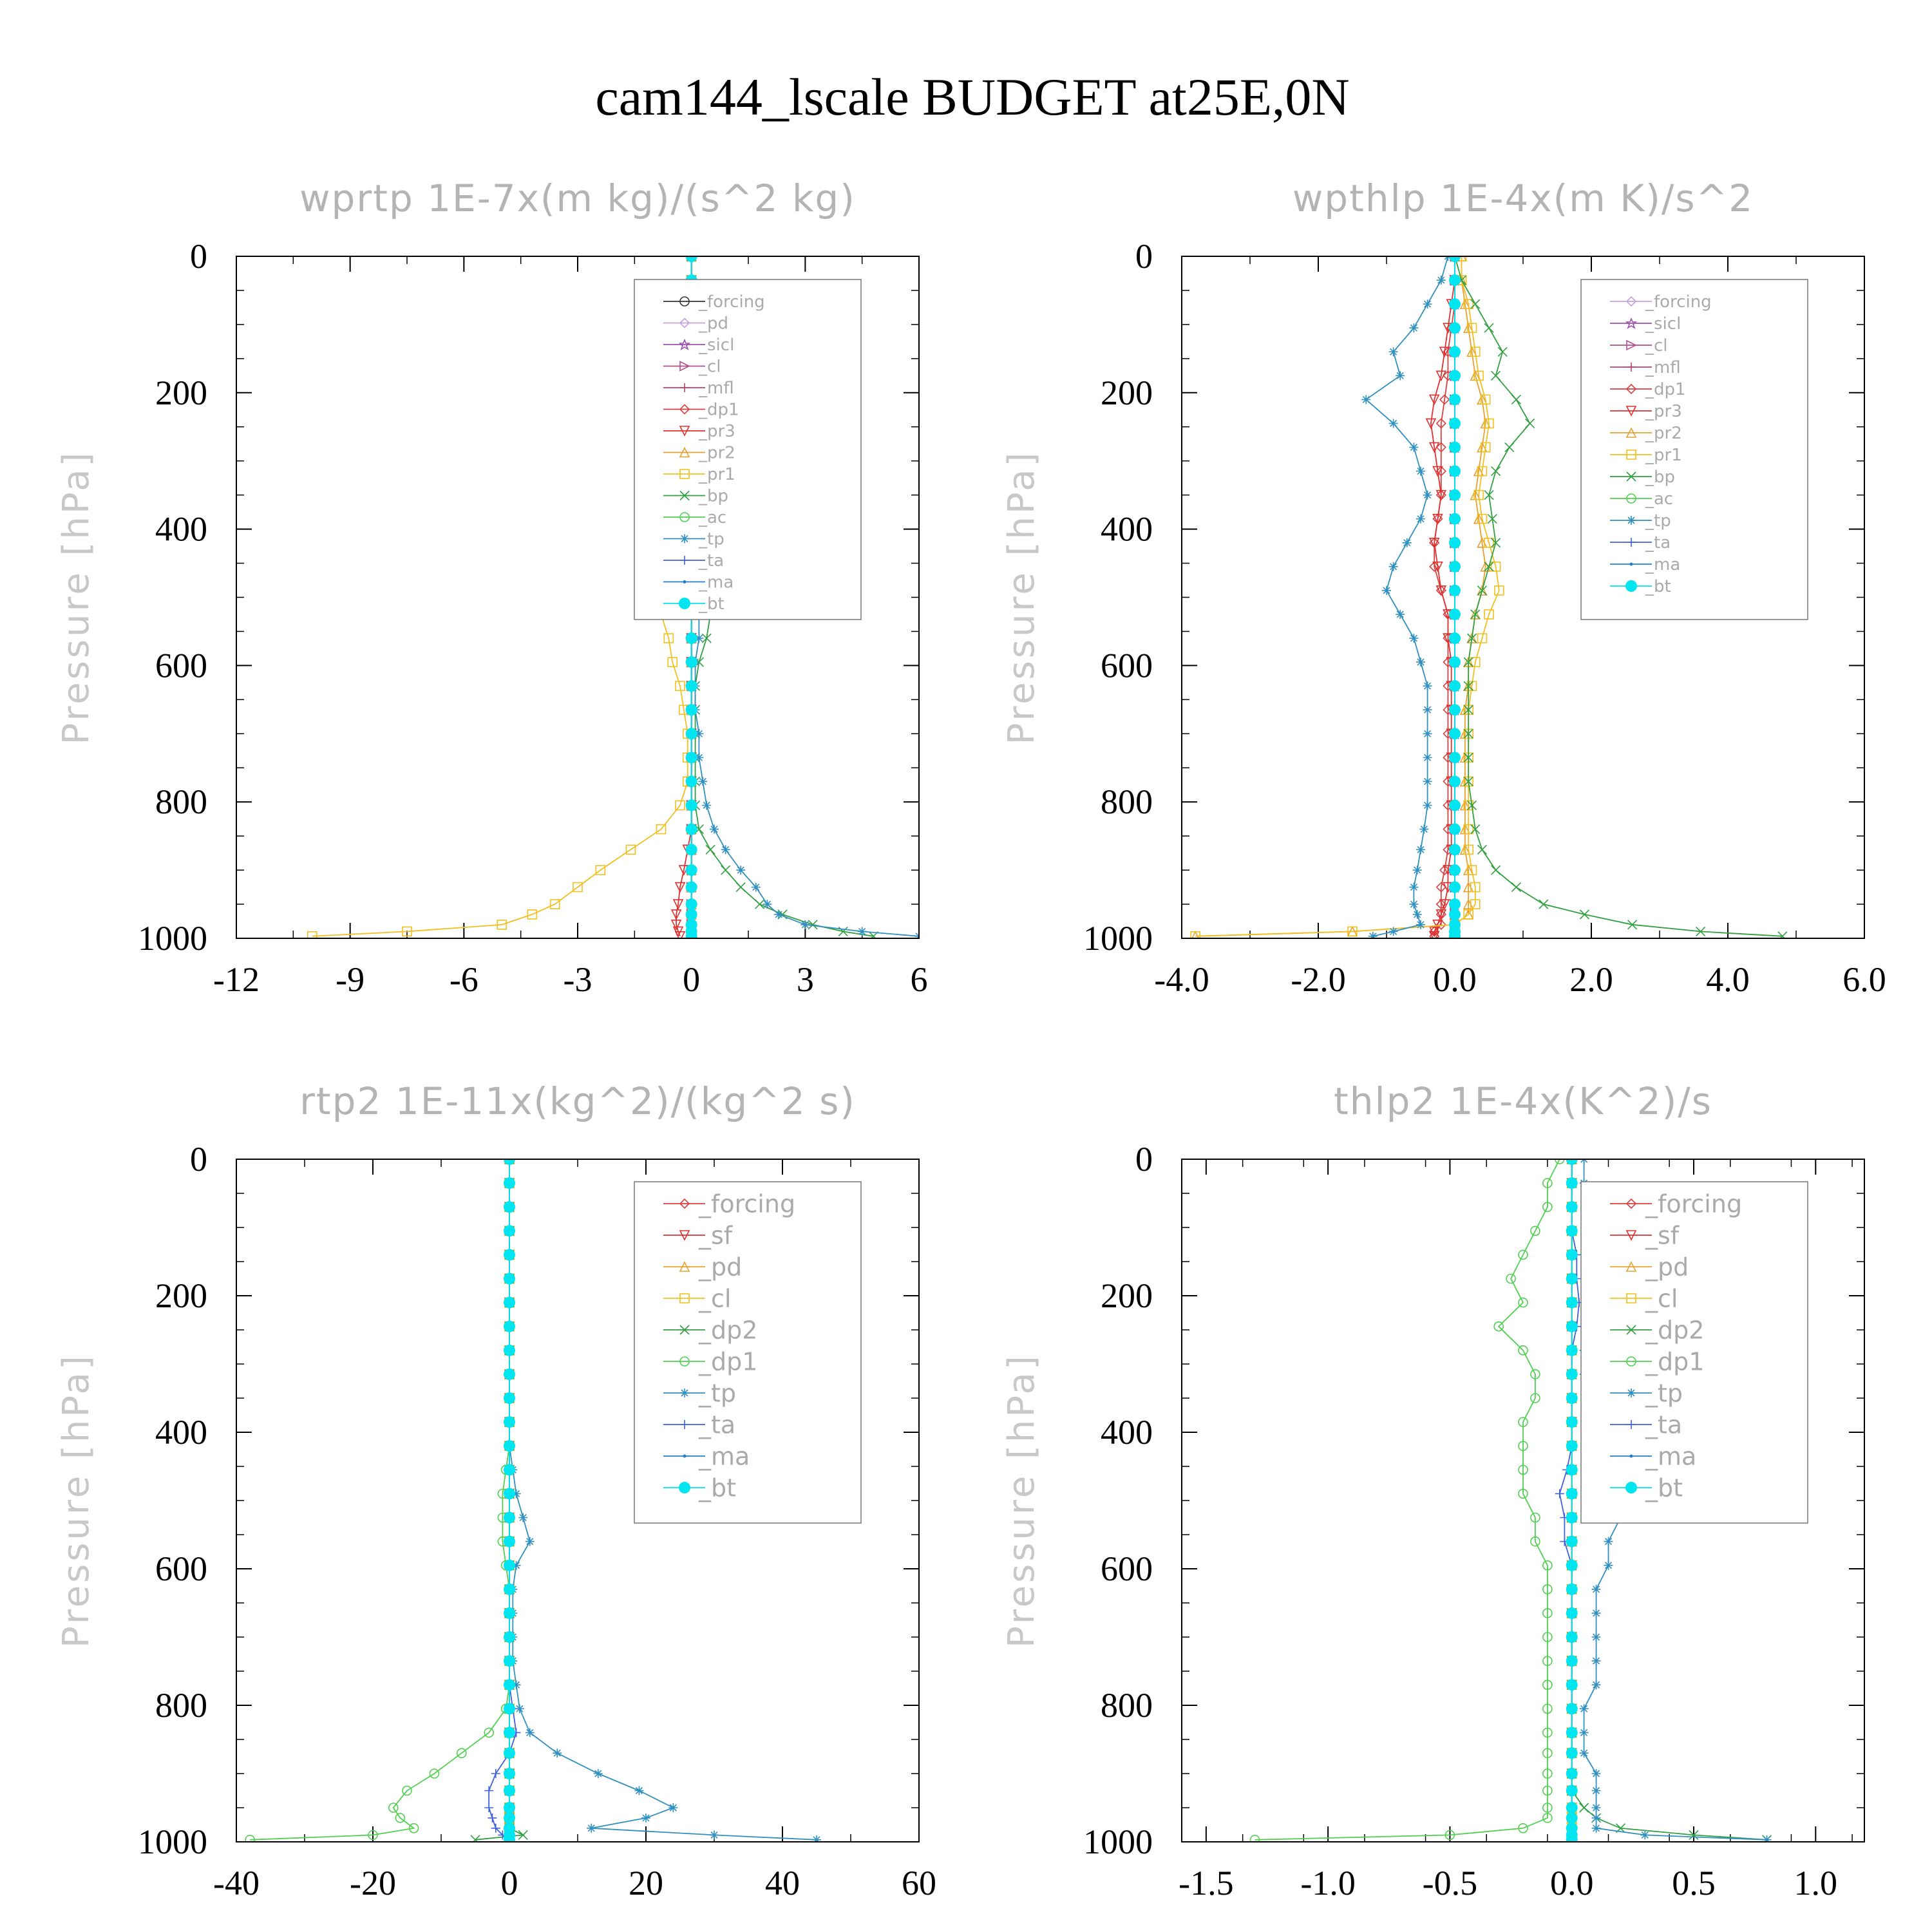 This screenshot has height=1932, width=1932. Describe the element at coordinates (181, 802) in the screenshot. I see `y-tick-label: 800` at that location.